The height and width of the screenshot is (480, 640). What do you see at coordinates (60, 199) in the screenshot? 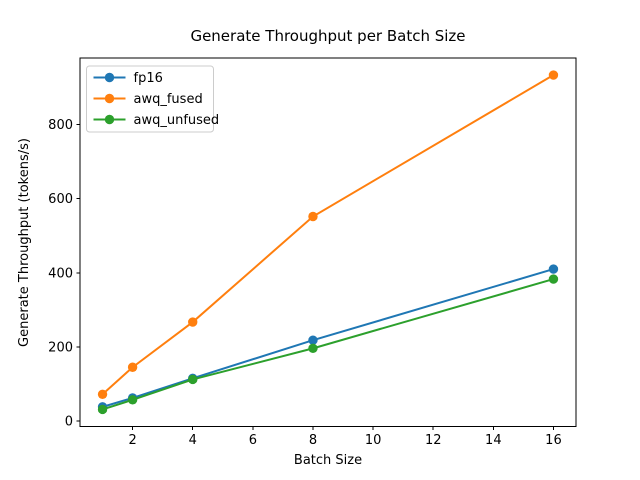
I see `y-tick-label: 600` at bounding box center [60, 199].